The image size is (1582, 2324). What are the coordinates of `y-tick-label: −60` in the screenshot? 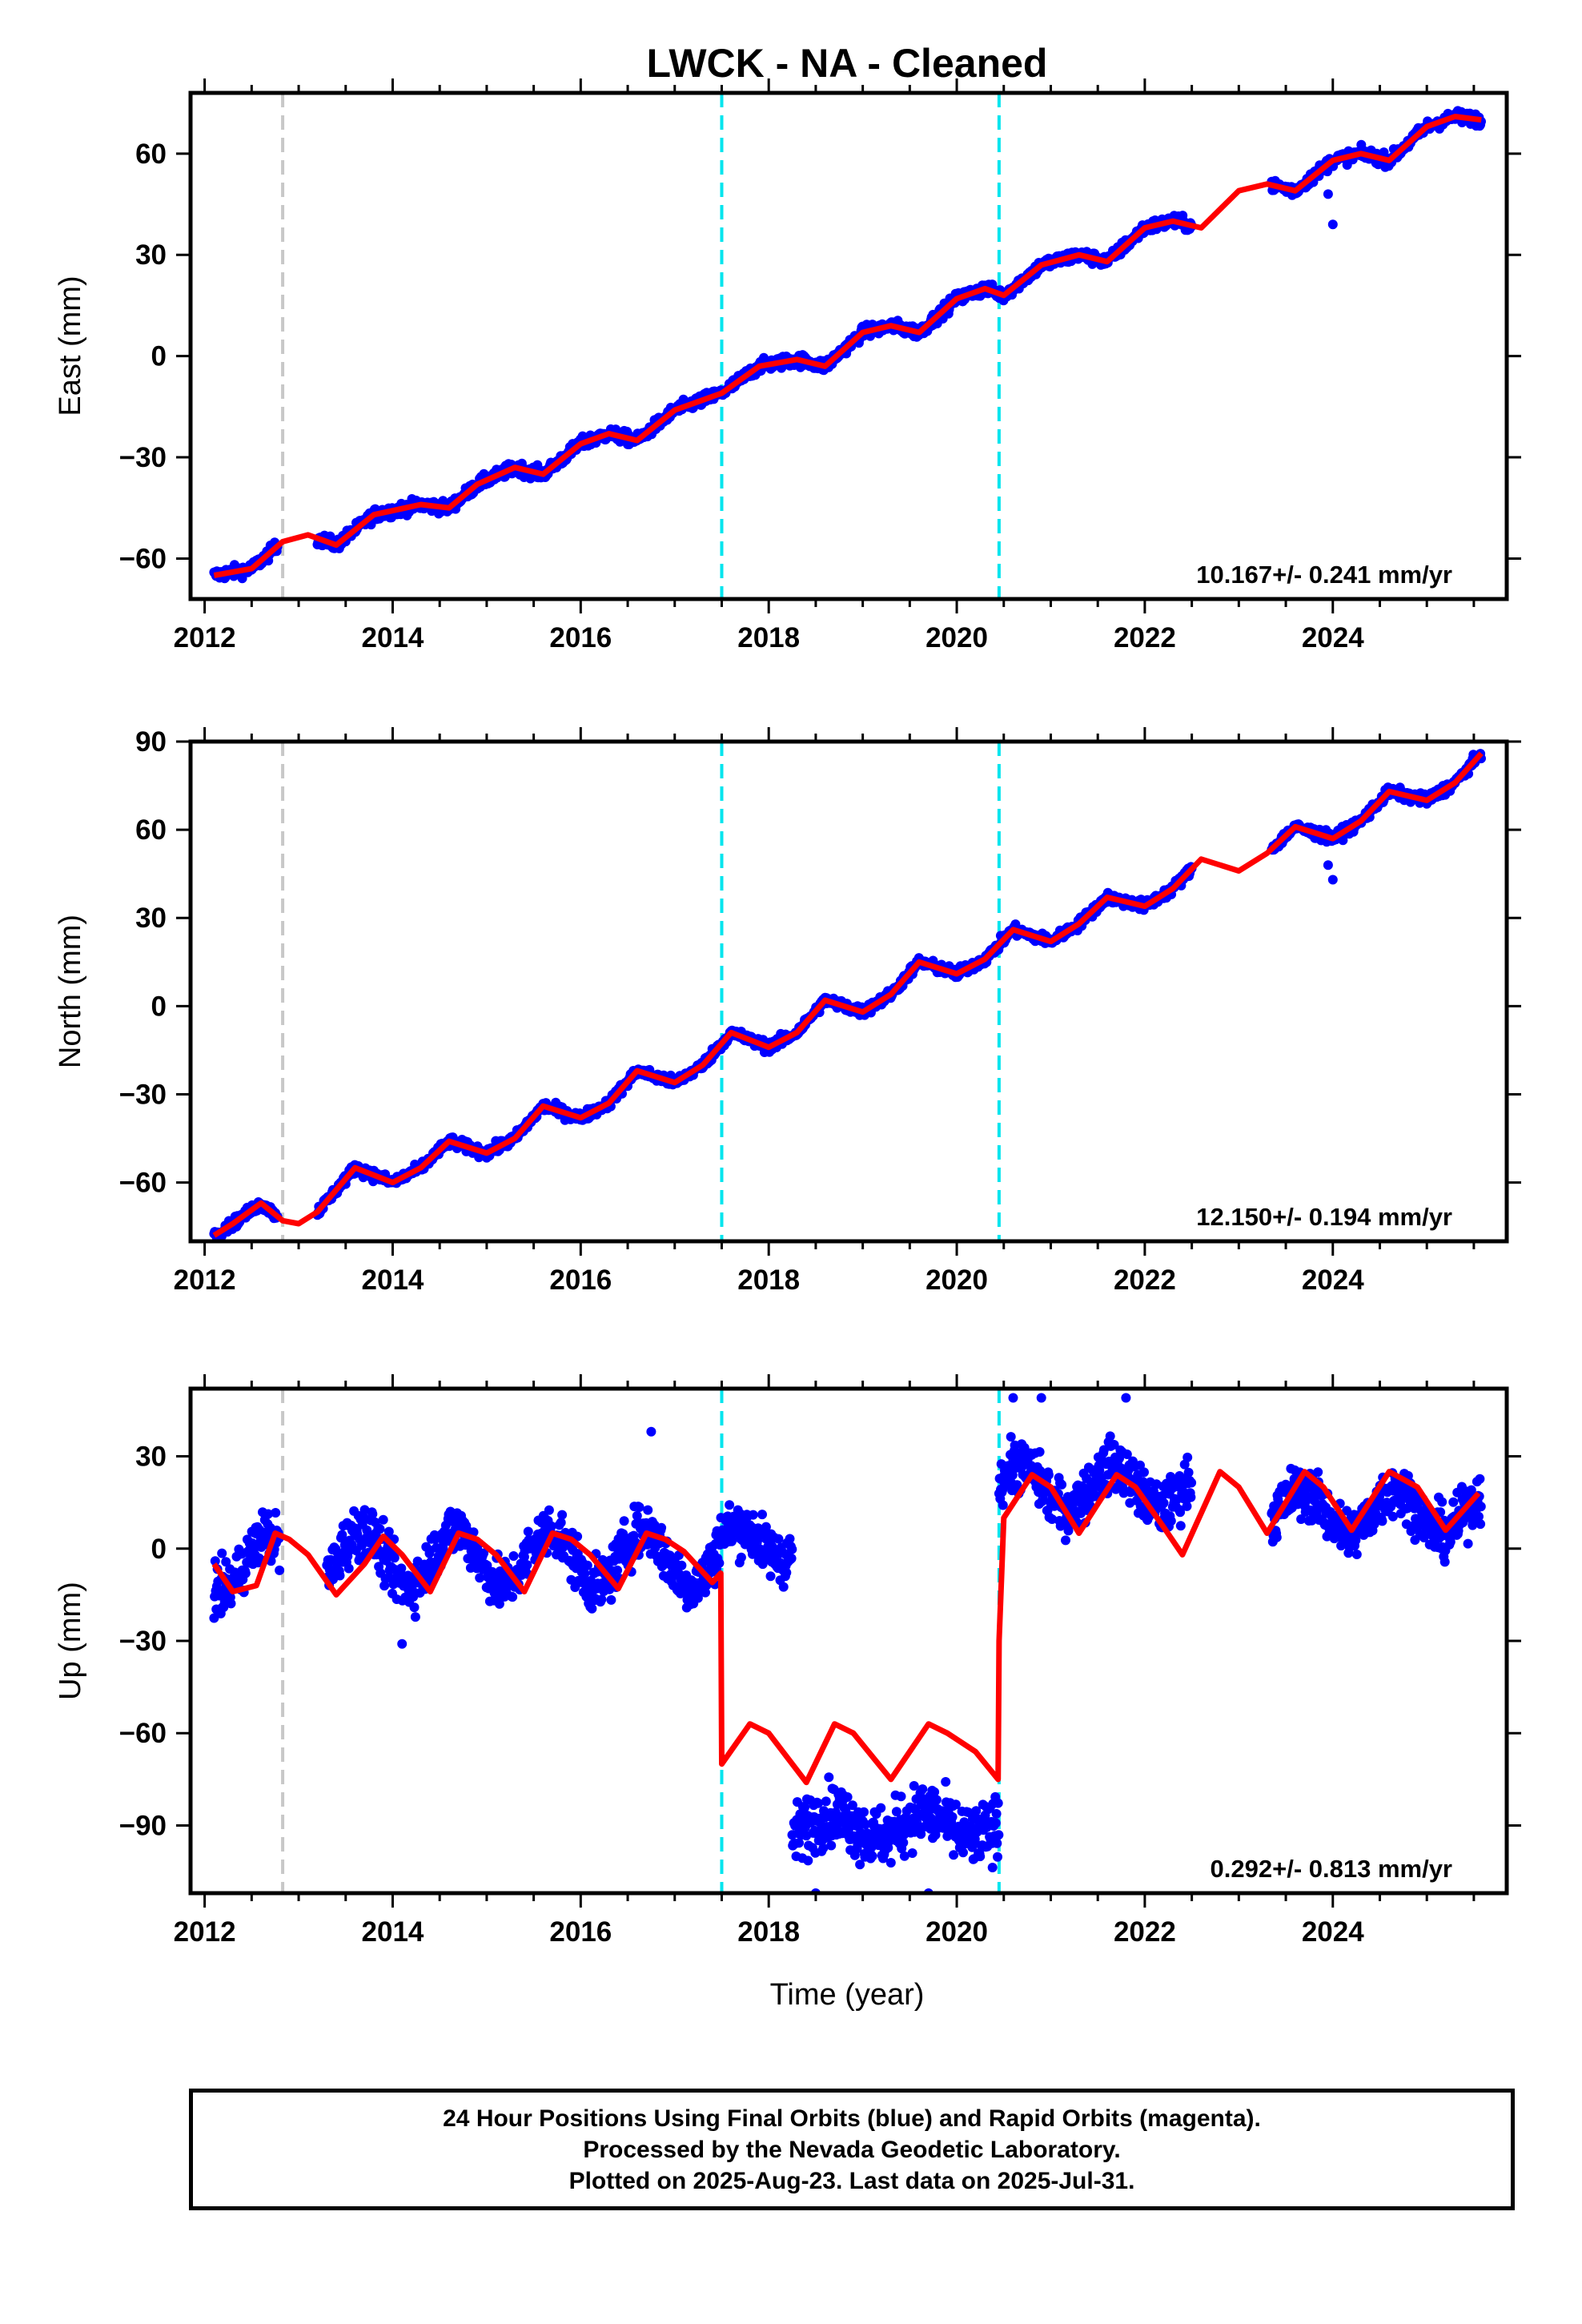 It's located at (143, 558).